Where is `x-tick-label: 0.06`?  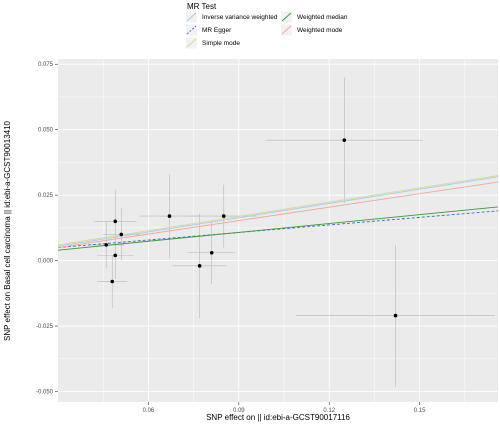 x-tick-label: 0.06 is located at coordinates (149, 411).